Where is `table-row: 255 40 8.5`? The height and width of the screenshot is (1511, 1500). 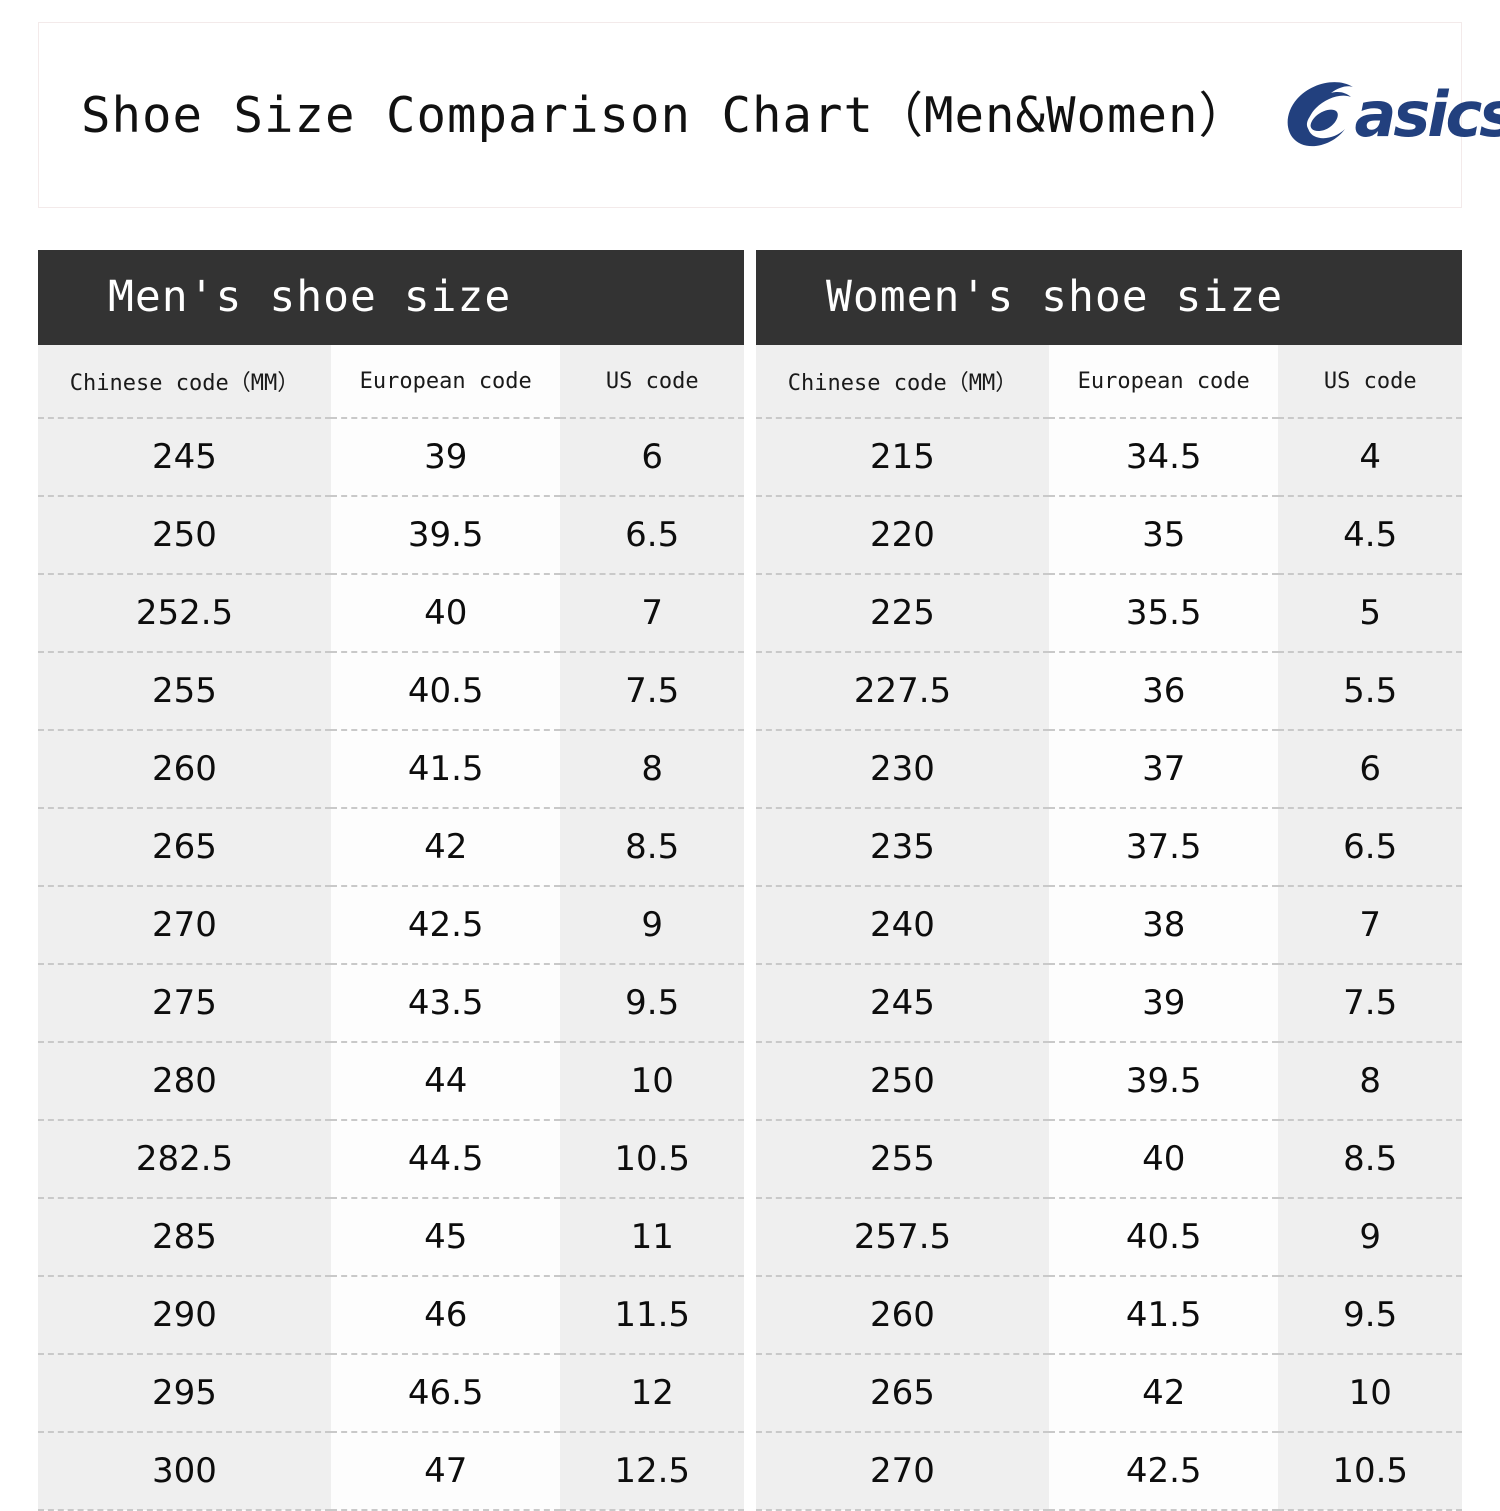
table-row: 255 40 8.5 is located at coordinates (1109, 1159).